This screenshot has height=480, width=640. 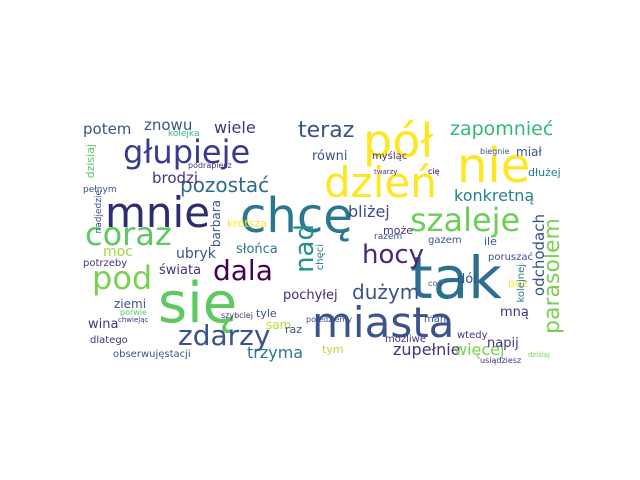 What do you see at coordinates (122, 278) in the screenshot?
I see `cloud-word-pod: pod` at bounding box center [122, 278].